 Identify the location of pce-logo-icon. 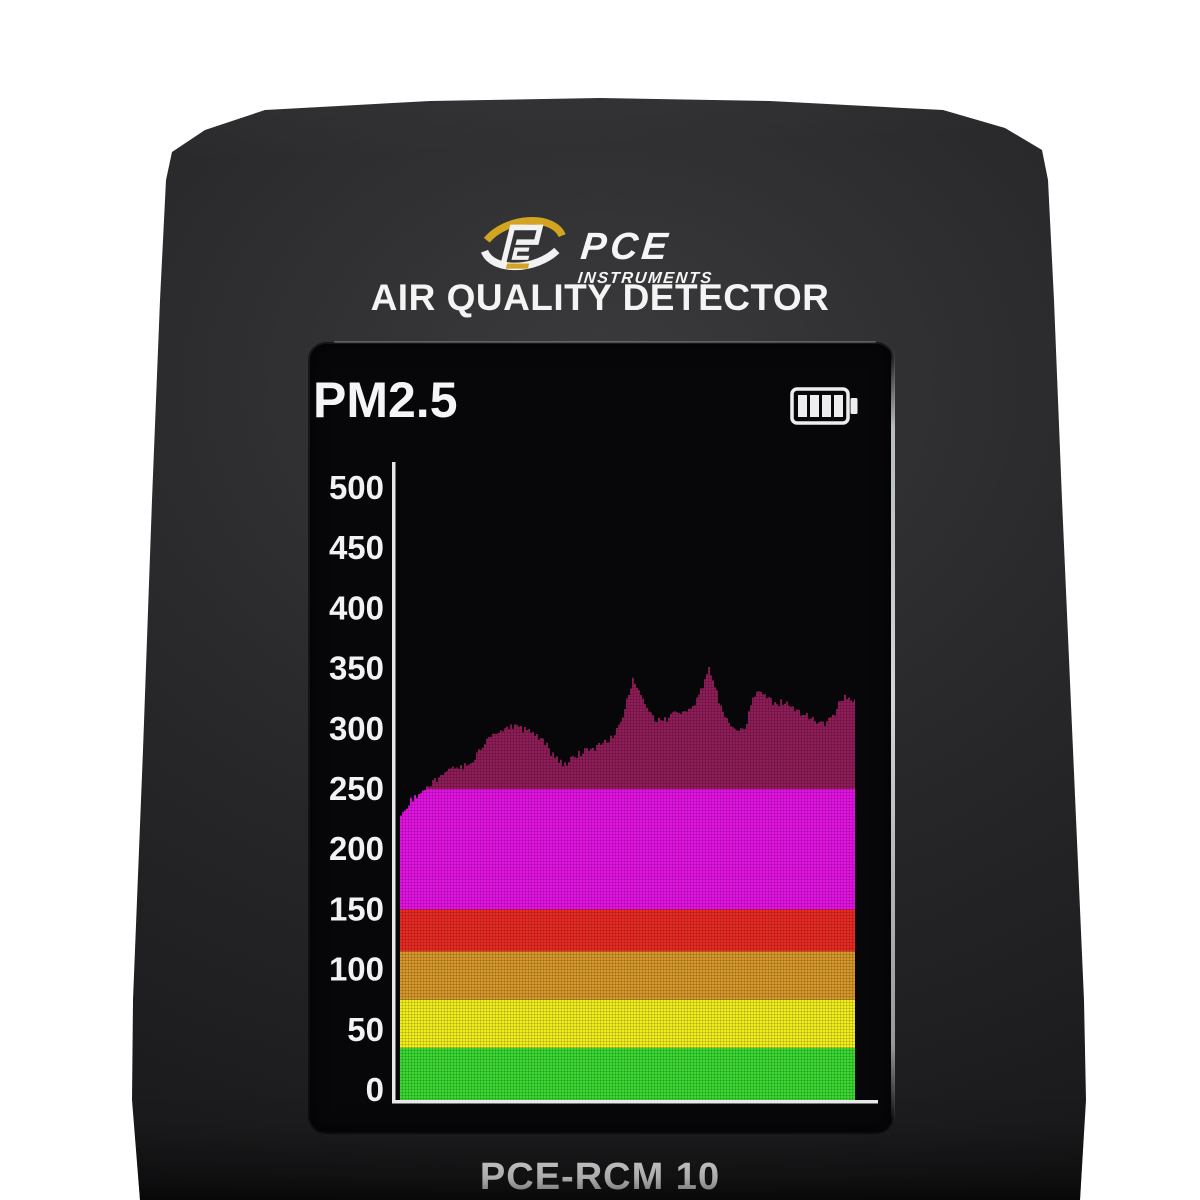
(523, 244).